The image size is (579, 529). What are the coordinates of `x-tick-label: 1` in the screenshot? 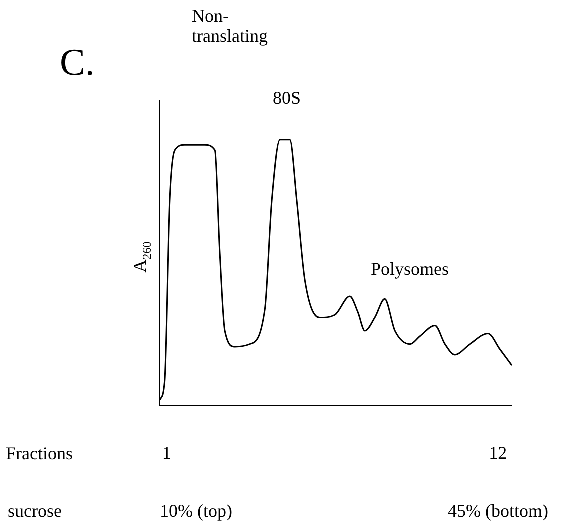 It's located at (167, 452).